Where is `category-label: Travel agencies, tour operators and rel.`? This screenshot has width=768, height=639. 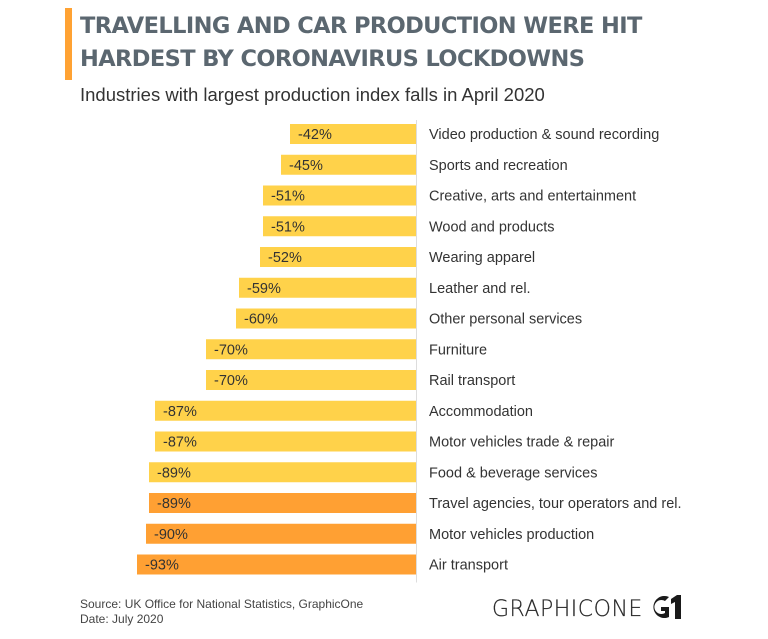 category-label: Travel agencies, tour operators and rel. is located at coordinates (555, 504).